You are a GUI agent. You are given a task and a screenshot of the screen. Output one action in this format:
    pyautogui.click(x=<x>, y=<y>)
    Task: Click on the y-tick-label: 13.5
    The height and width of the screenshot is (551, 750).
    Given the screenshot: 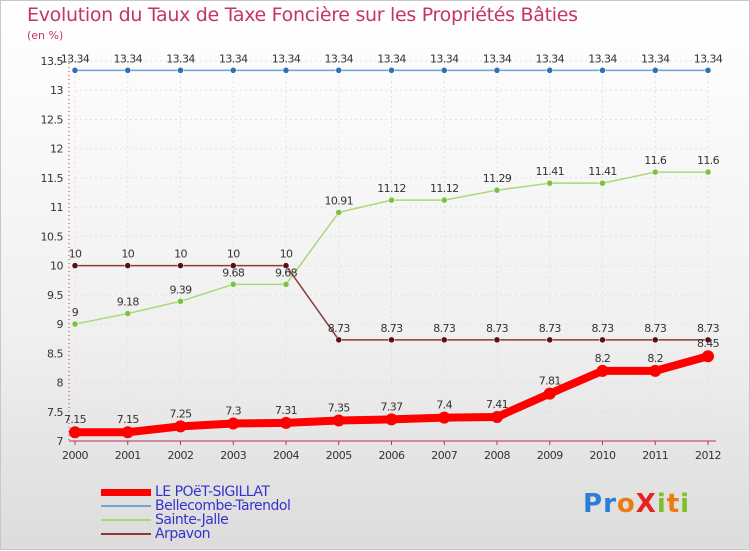 What is the action you would take?
    pyautogui.click(x=52, y=61)
    